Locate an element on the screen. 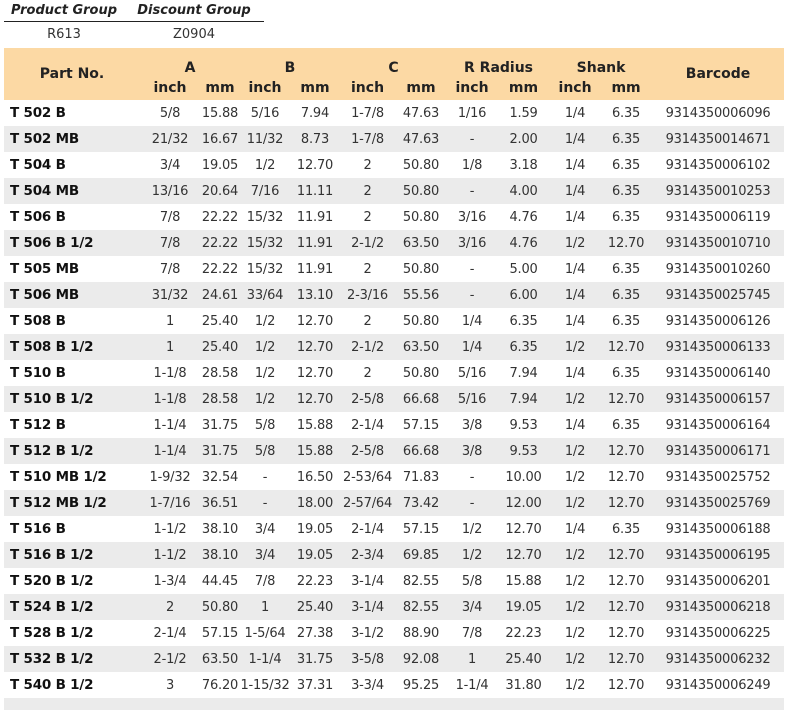  cell-a-inch: 2 is located at coordinates (170, 607).